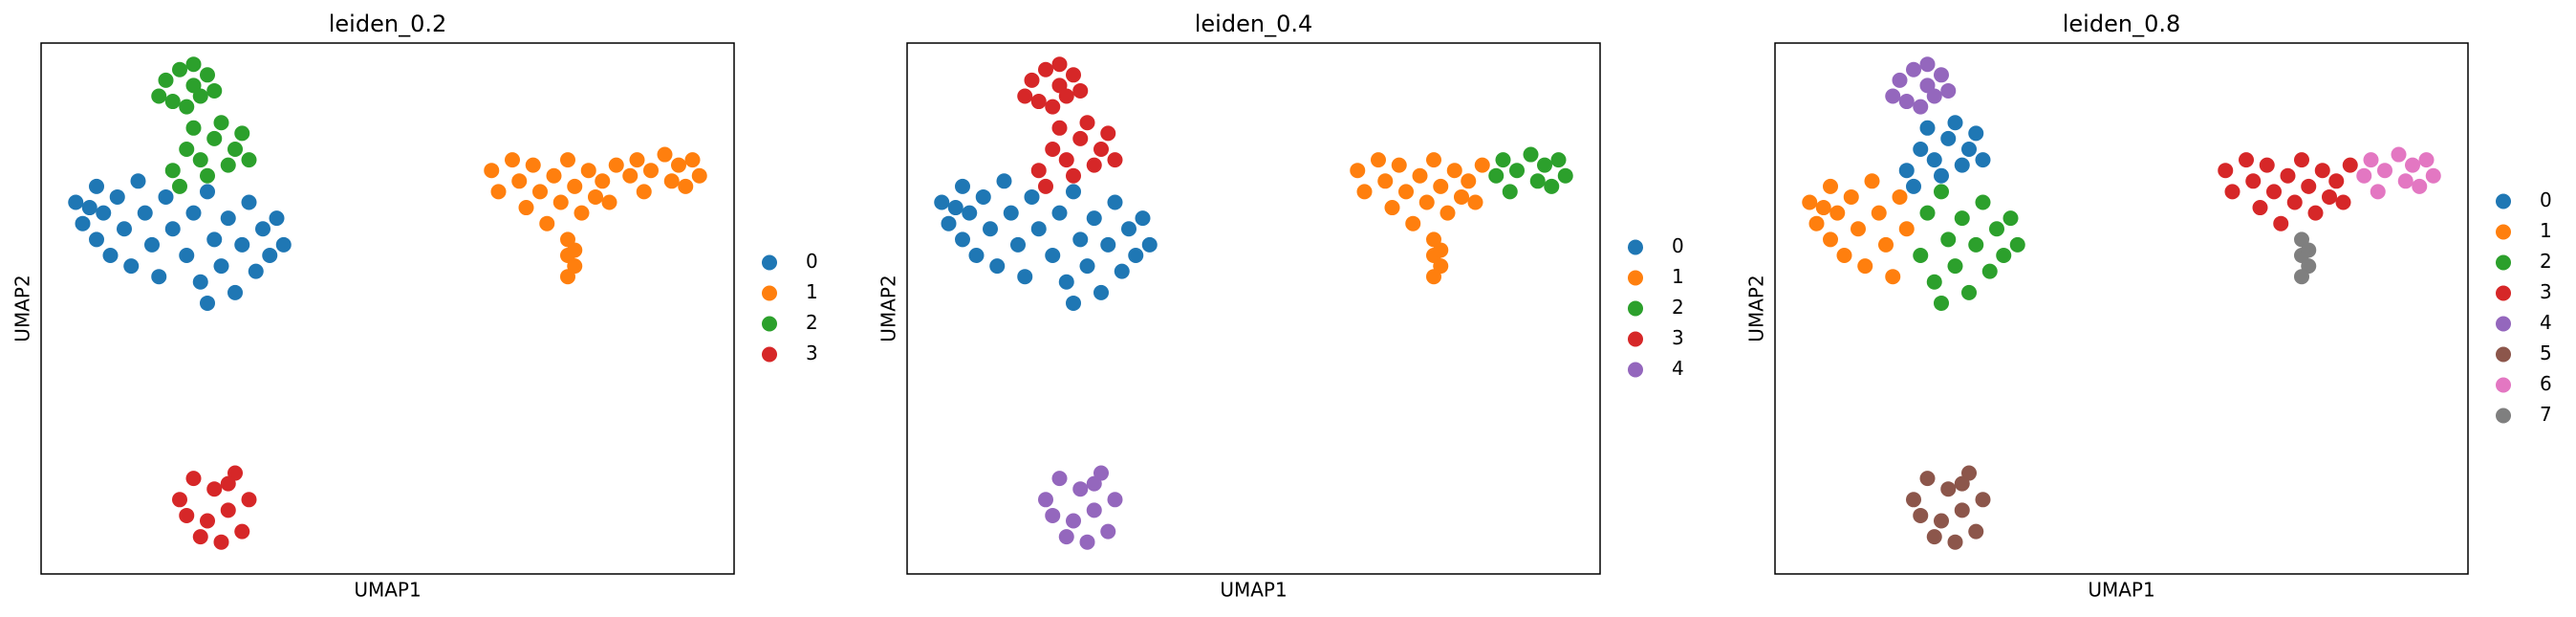 This screenshot has height=617, width=2576. Describe the element at coordinates (387, 590) in the screenshot. I see `x-axis-label: UMAP1` at that location.